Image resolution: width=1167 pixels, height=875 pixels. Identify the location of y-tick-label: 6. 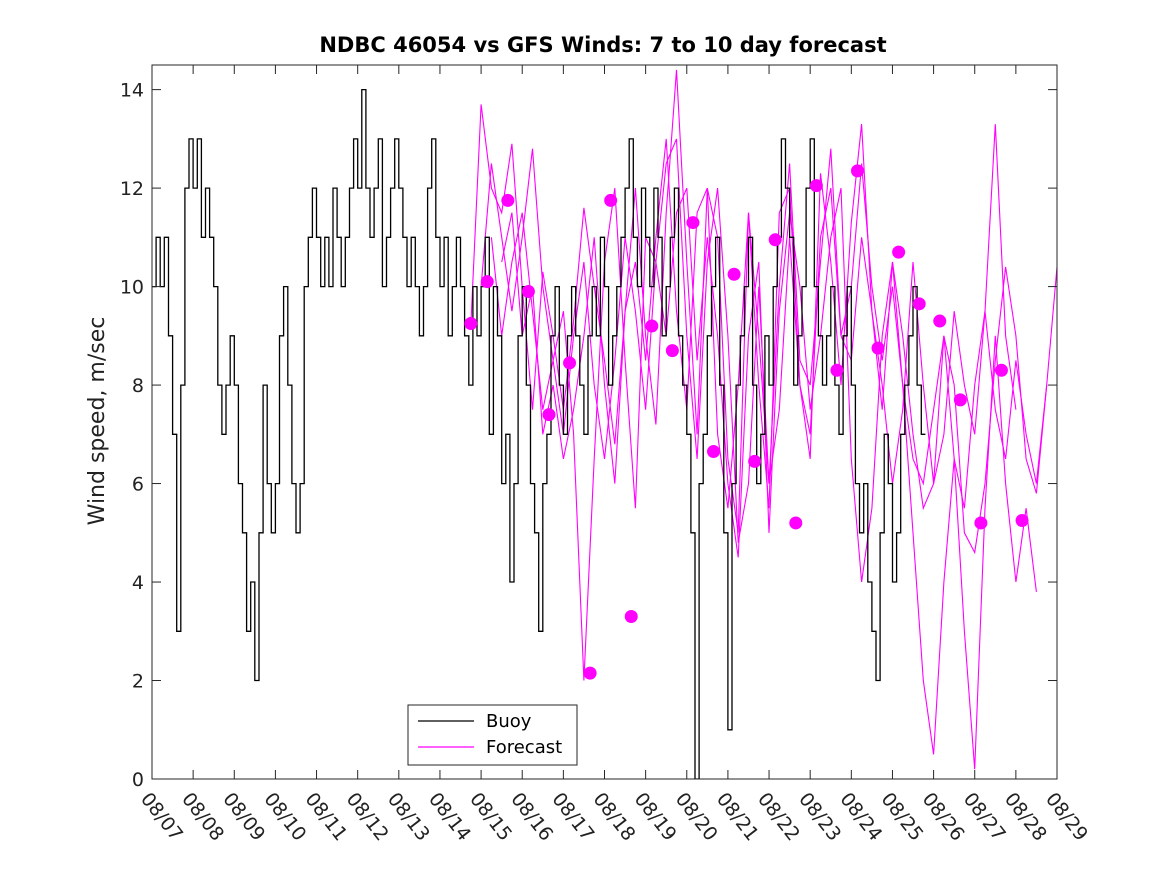
(138, 485).